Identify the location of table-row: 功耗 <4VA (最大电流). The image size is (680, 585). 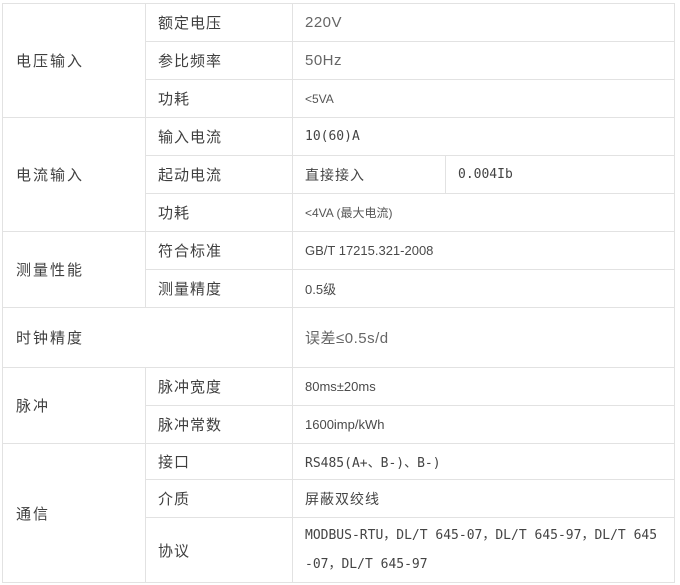
(339, 212).